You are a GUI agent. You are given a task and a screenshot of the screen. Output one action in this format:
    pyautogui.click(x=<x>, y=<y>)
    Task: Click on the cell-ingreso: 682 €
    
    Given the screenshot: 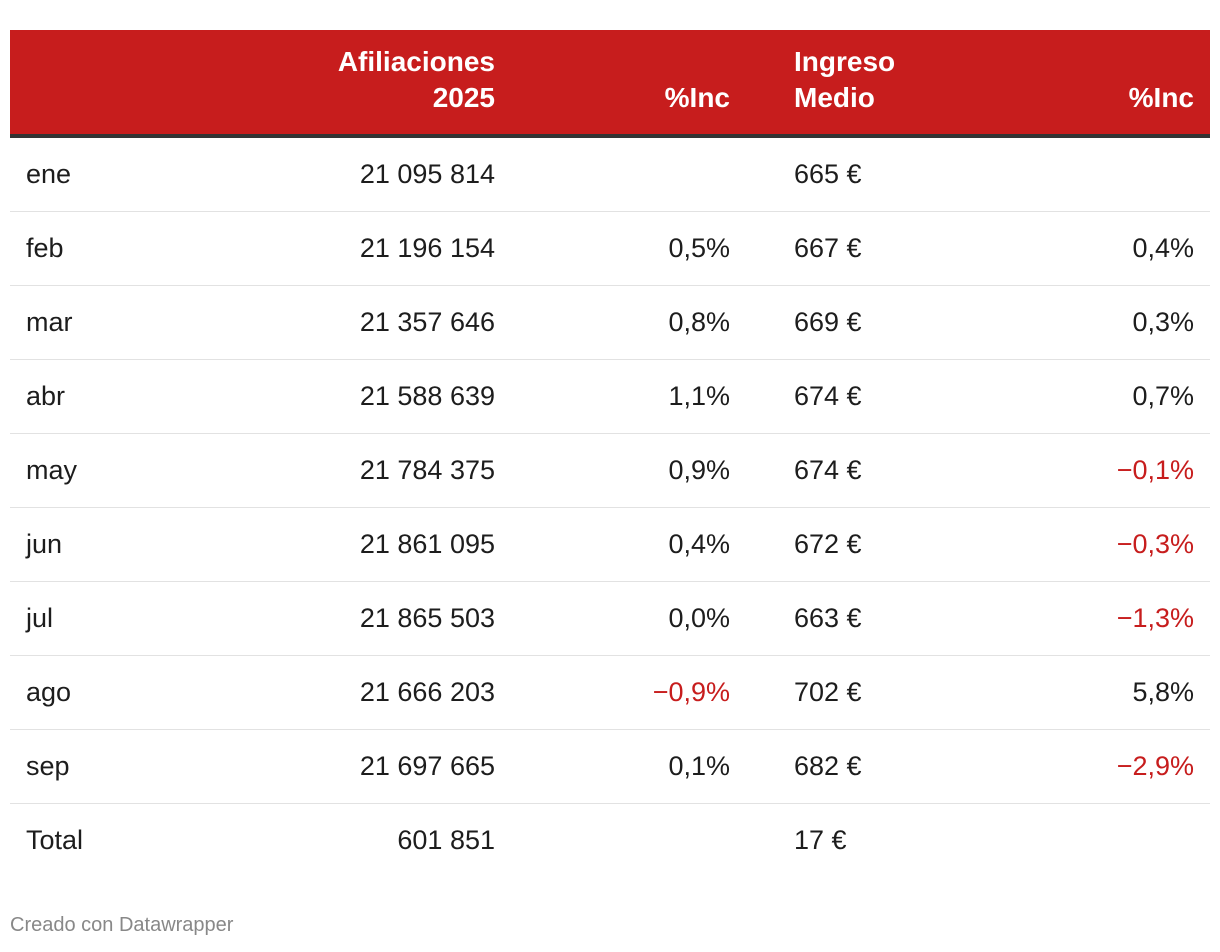 What is the action you would take?
    pyautogui.click(x=828, y=766)
    